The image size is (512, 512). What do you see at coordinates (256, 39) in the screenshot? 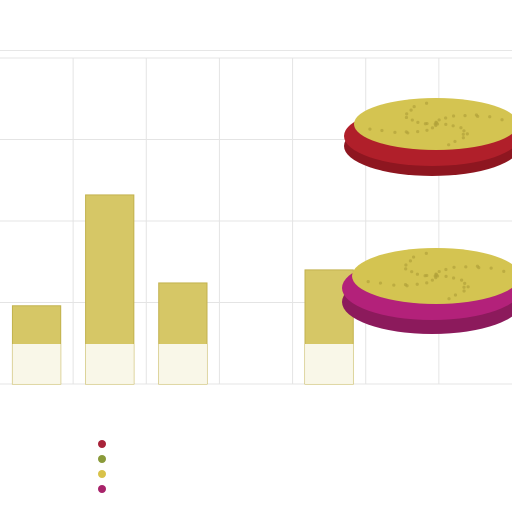
I see `chart-subtitle` at bounding box center [256, 39].